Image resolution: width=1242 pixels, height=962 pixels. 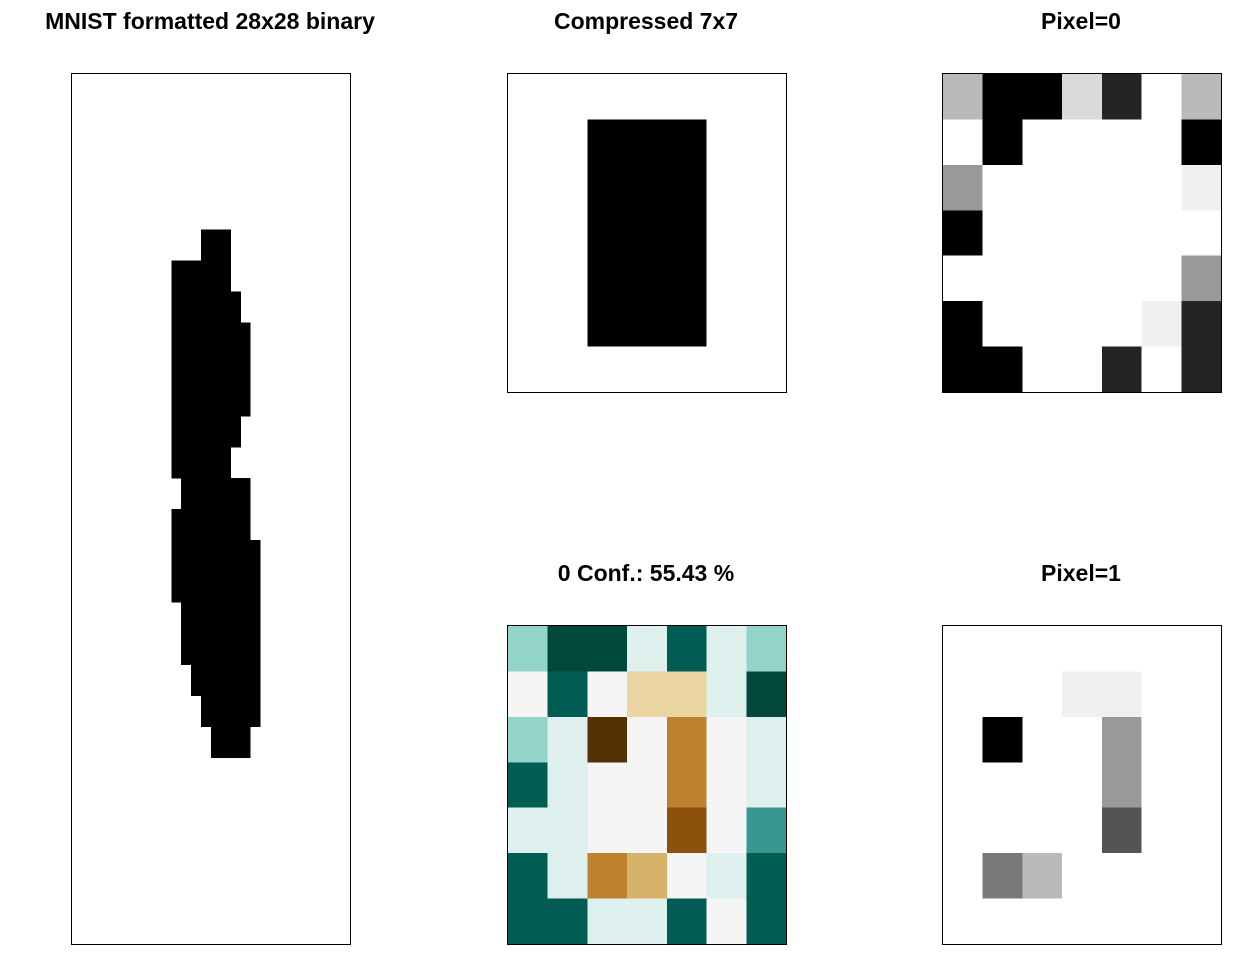 I want to click on title-pixel-1: Pixel=1, so click(x=1061, y=573).